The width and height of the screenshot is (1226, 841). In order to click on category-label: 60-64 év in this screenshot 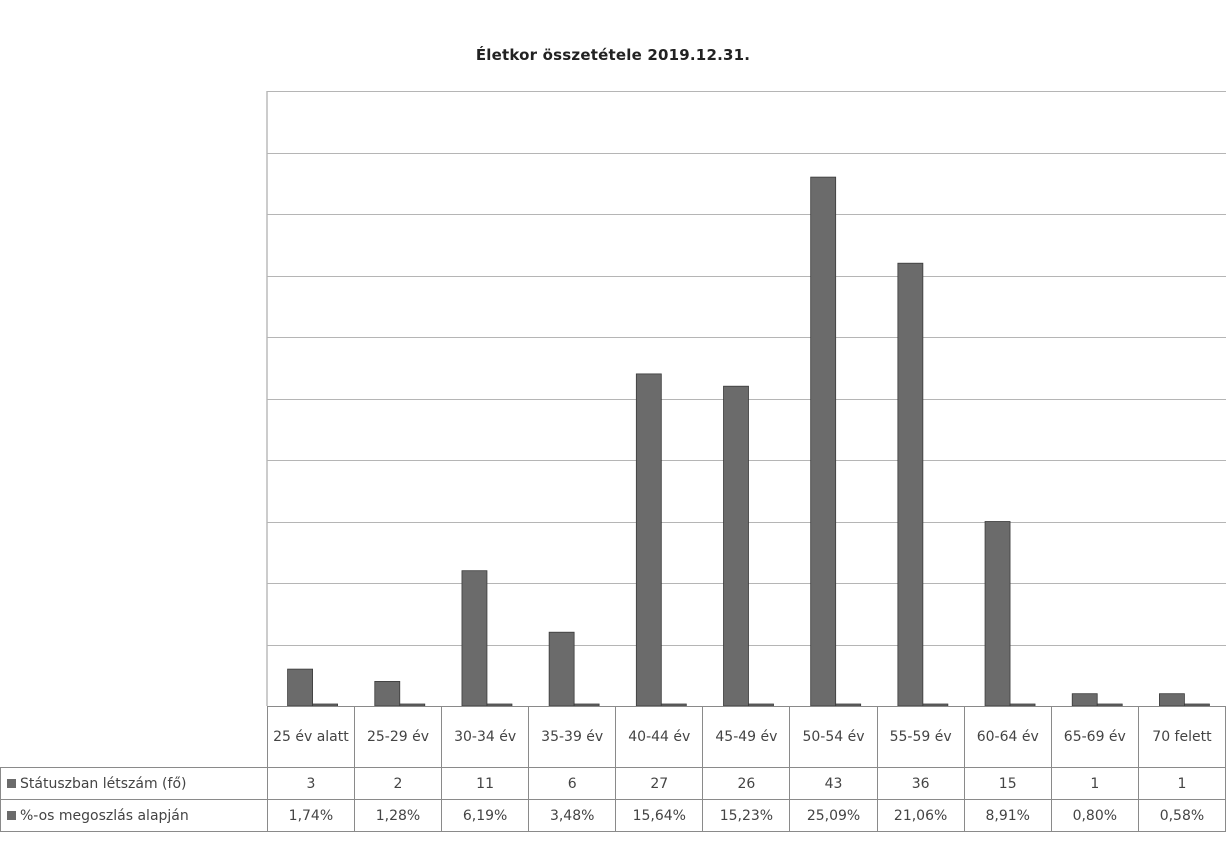, I will do `click(1007, 737)`.